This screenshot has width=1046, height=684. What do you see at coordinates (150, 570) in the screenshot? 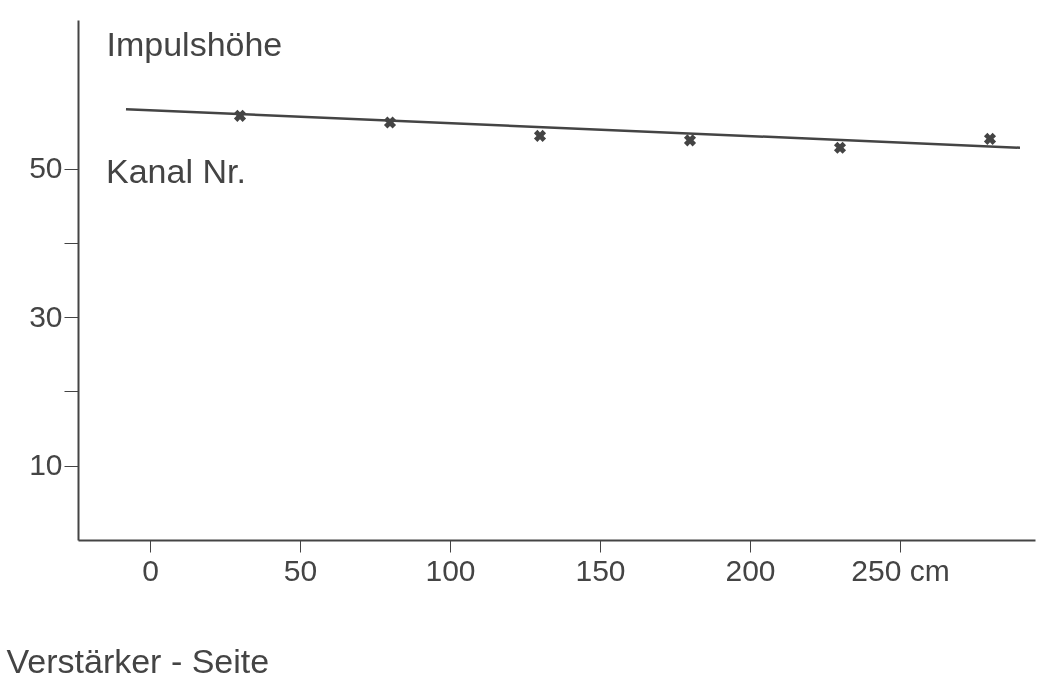
I see `x-tick-label: 0` at bounding box center [150, 570].